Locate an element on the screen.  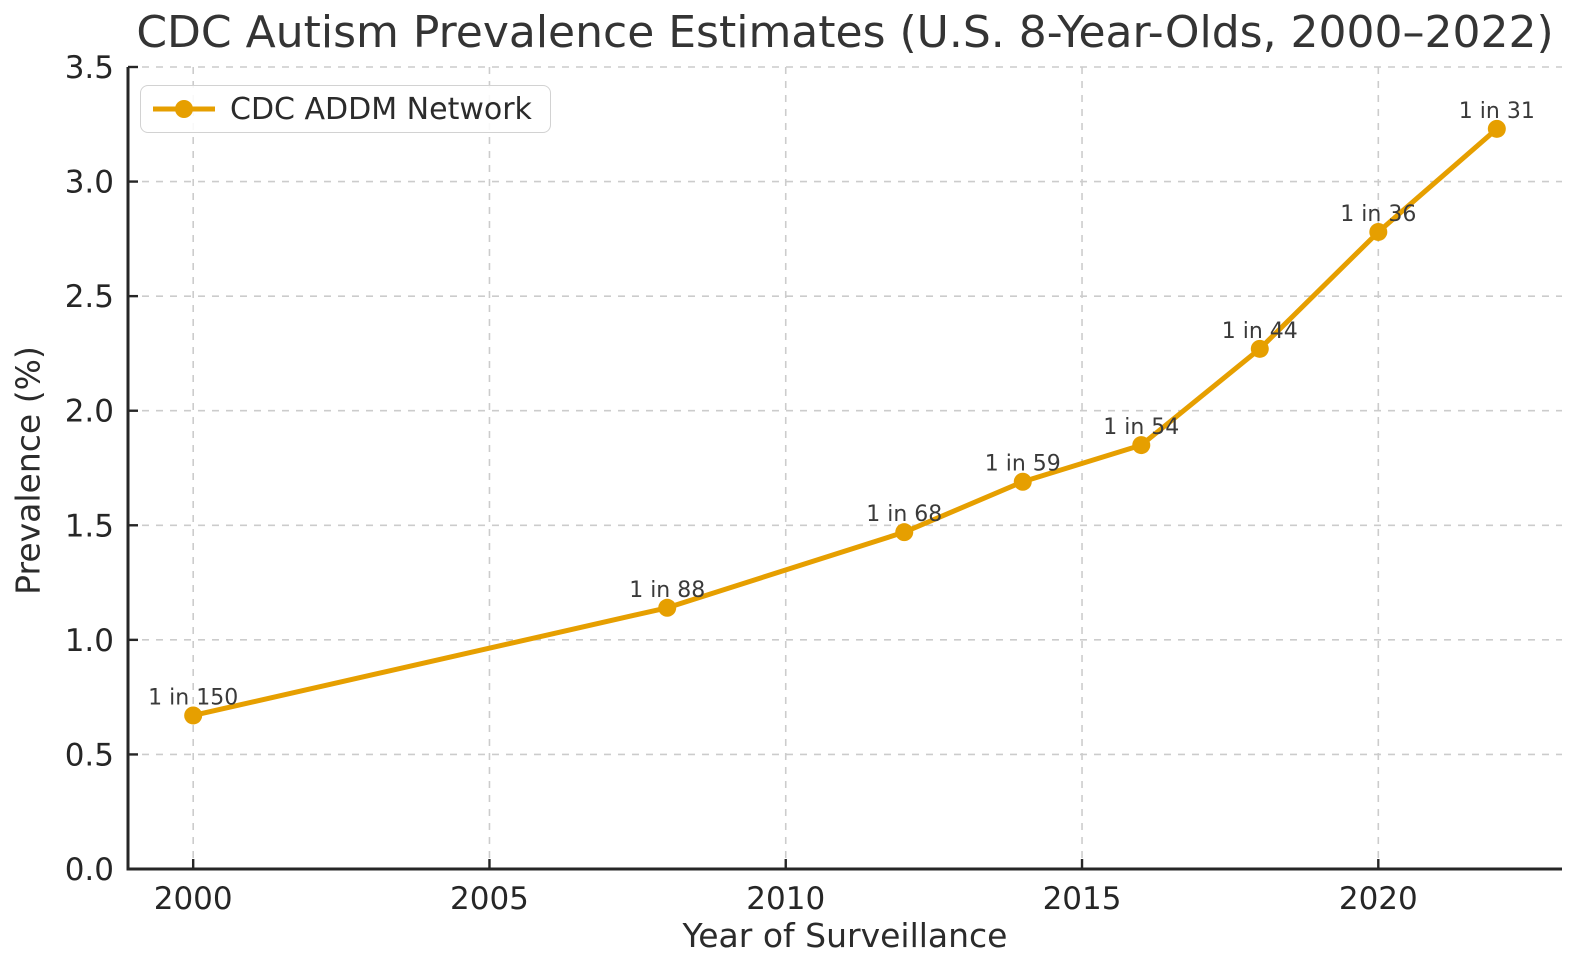
x-tick-label: 2010 is located at coordinates (785, 899).